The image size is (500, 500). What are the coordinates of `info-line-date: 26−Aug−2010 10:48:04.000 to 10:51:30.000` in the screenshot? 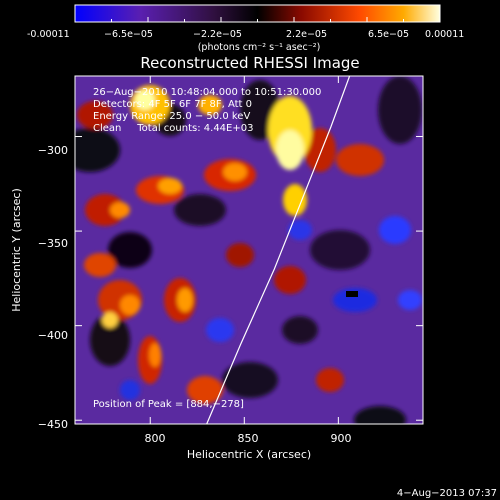 It's located at (207, 92).